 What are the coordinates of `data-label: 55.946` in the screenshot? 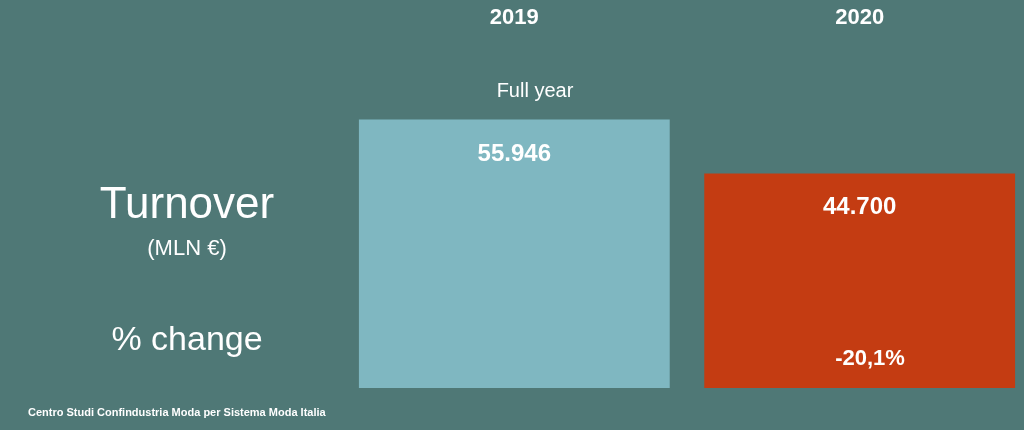 It's located at (514, 152).